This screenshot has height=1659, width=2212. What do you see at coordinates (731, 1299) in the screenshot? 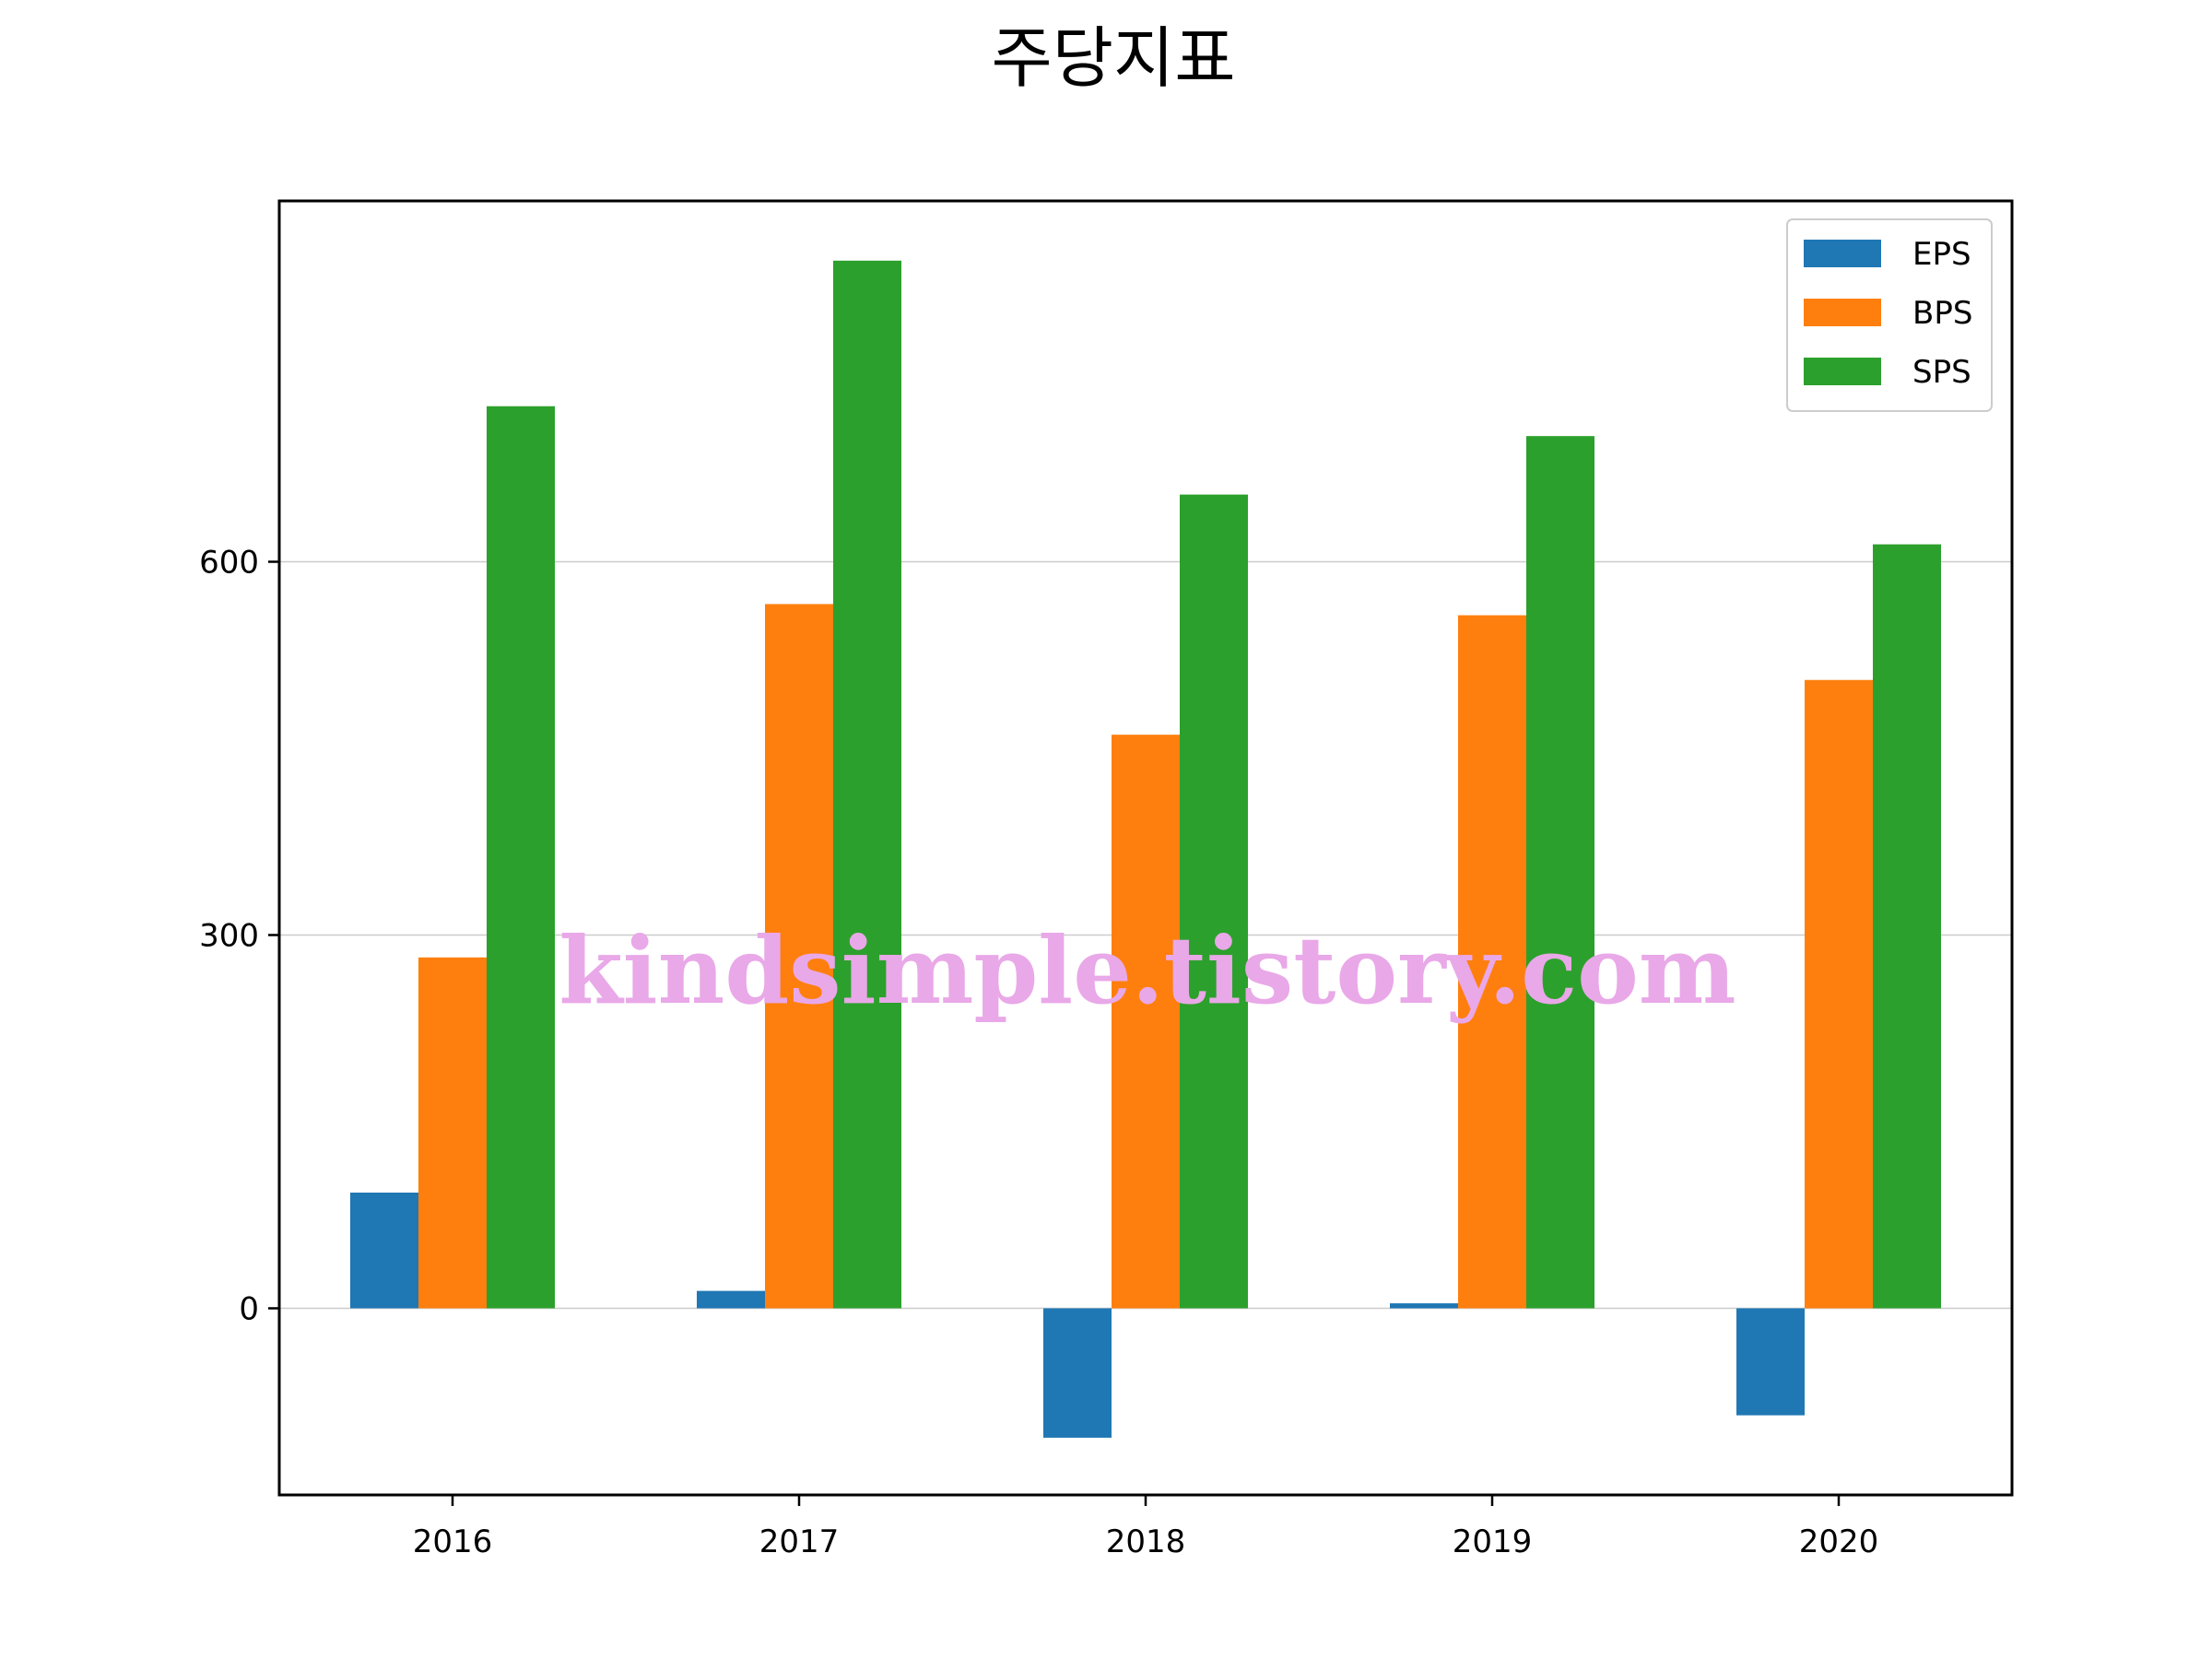
I see `bar-eps-2017` at bounding box center [731, 1299].